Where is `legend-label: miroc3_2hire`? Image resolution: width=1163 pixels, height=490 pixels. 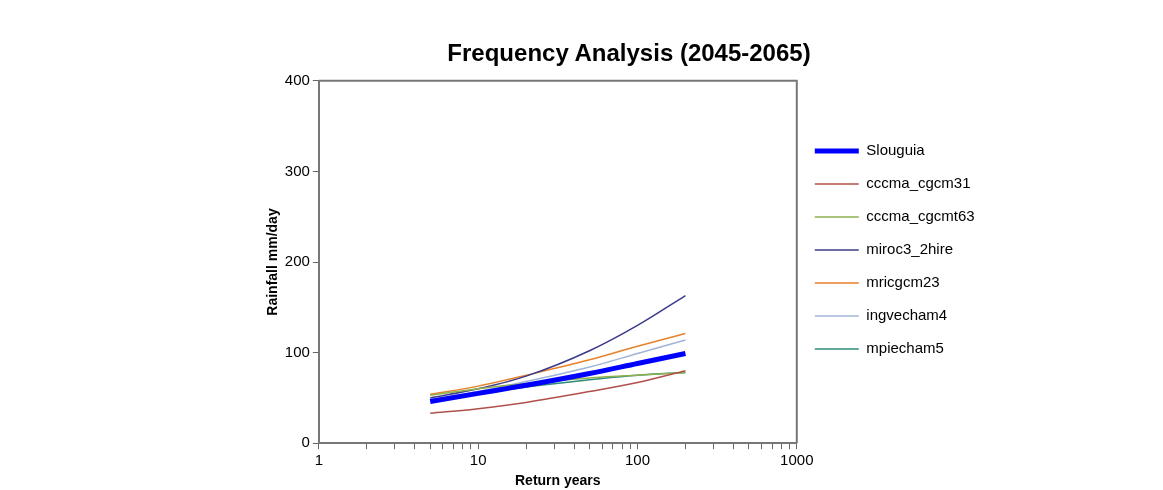 legend-label: miroc3_2hire is located at coordinates (914, 249).